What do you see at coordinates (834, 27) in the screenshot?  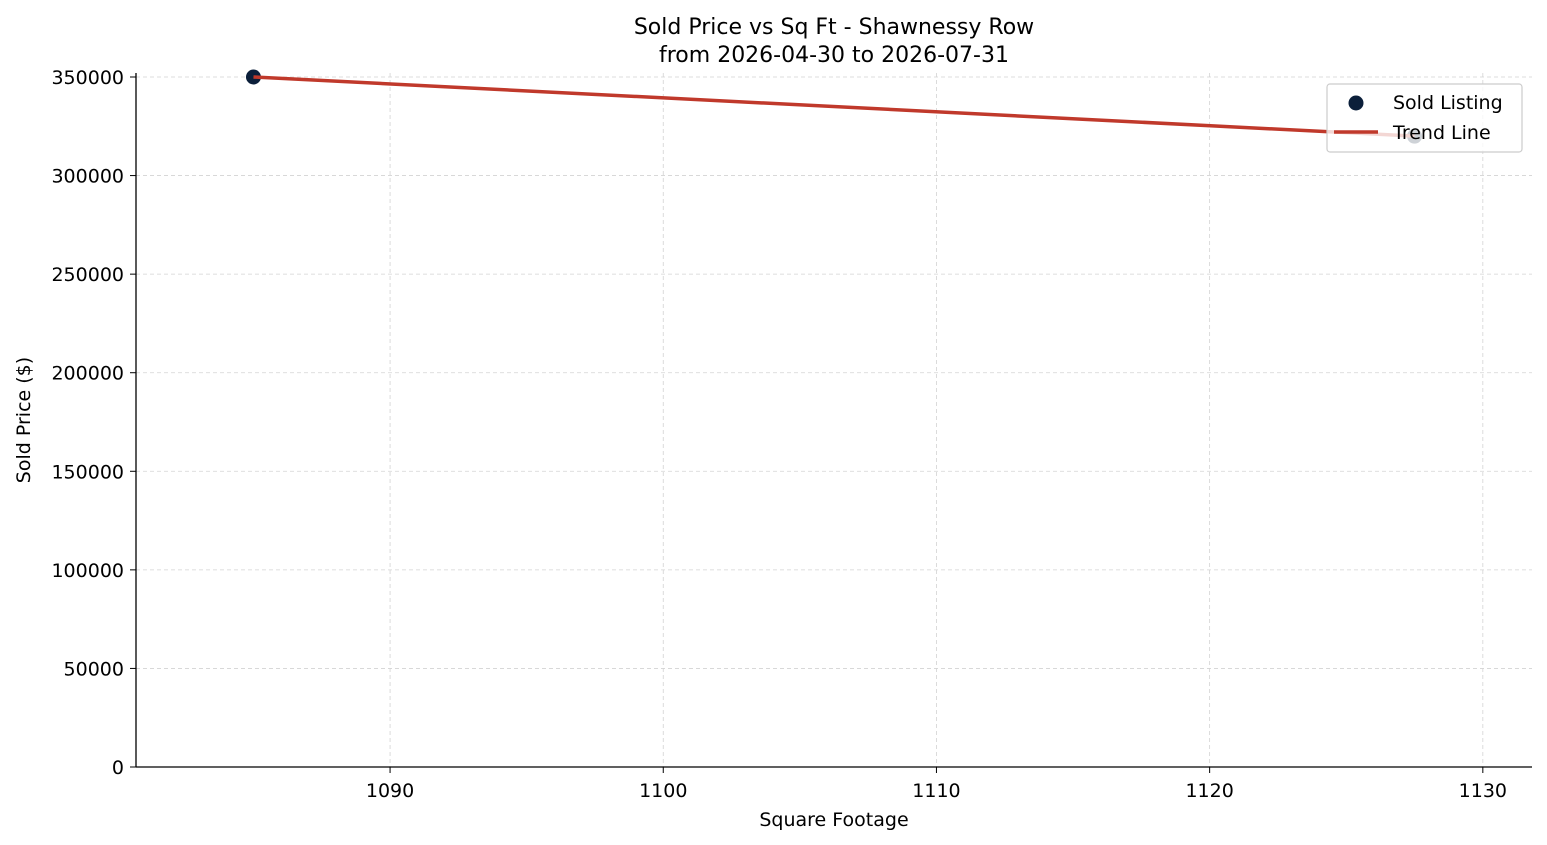 I see `chart-title: Sold Price vs Sq Ft - Shawnessy Row` at bounding box center [834, 27].